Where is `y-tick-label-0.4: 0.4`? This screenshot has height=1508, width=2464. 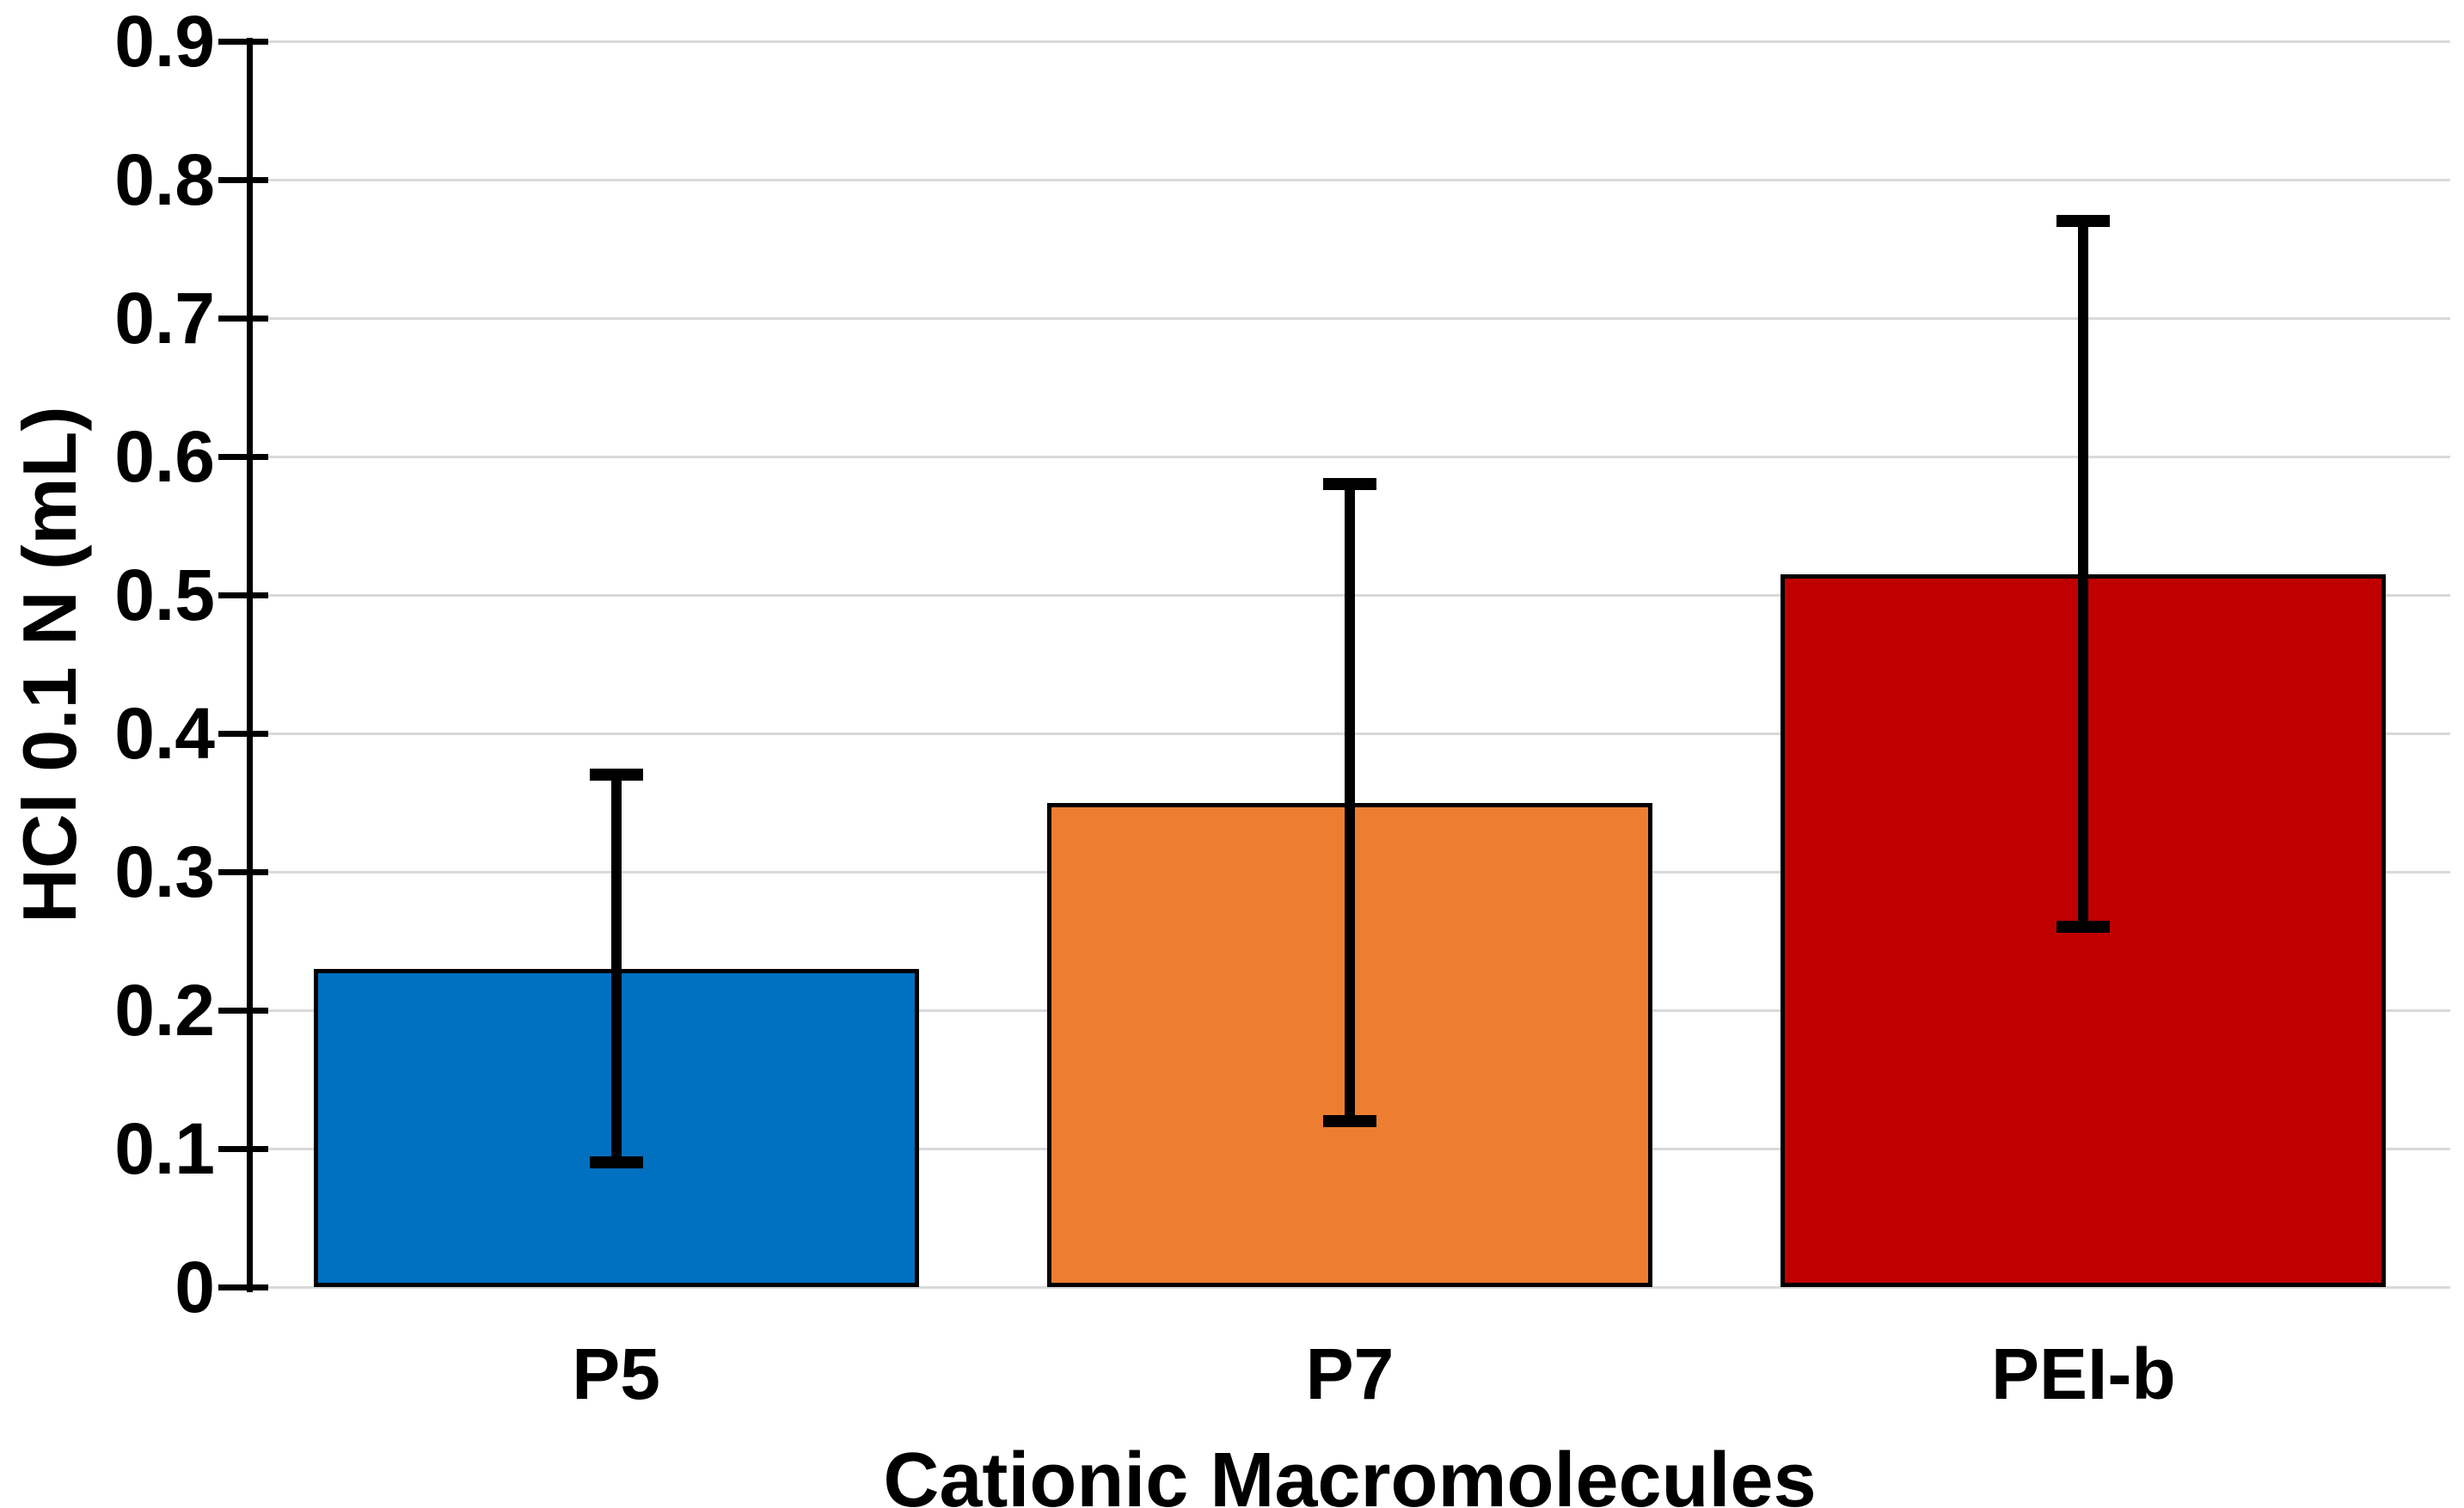 y-tick-label-0.4: 0.4 is located at coordinates (164, 733).